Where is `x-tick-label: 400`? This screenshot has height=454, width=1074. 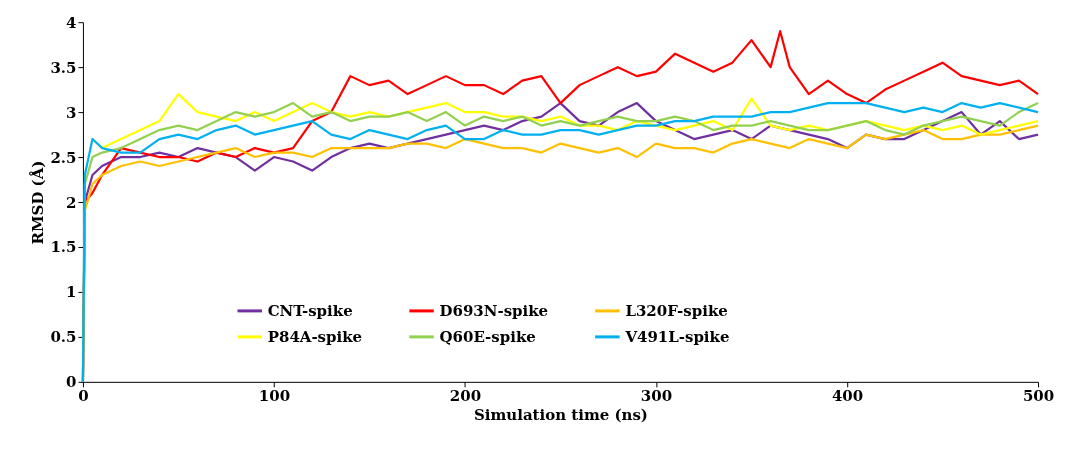 x-tick-label: 400 is located at coordinates (847, 396).